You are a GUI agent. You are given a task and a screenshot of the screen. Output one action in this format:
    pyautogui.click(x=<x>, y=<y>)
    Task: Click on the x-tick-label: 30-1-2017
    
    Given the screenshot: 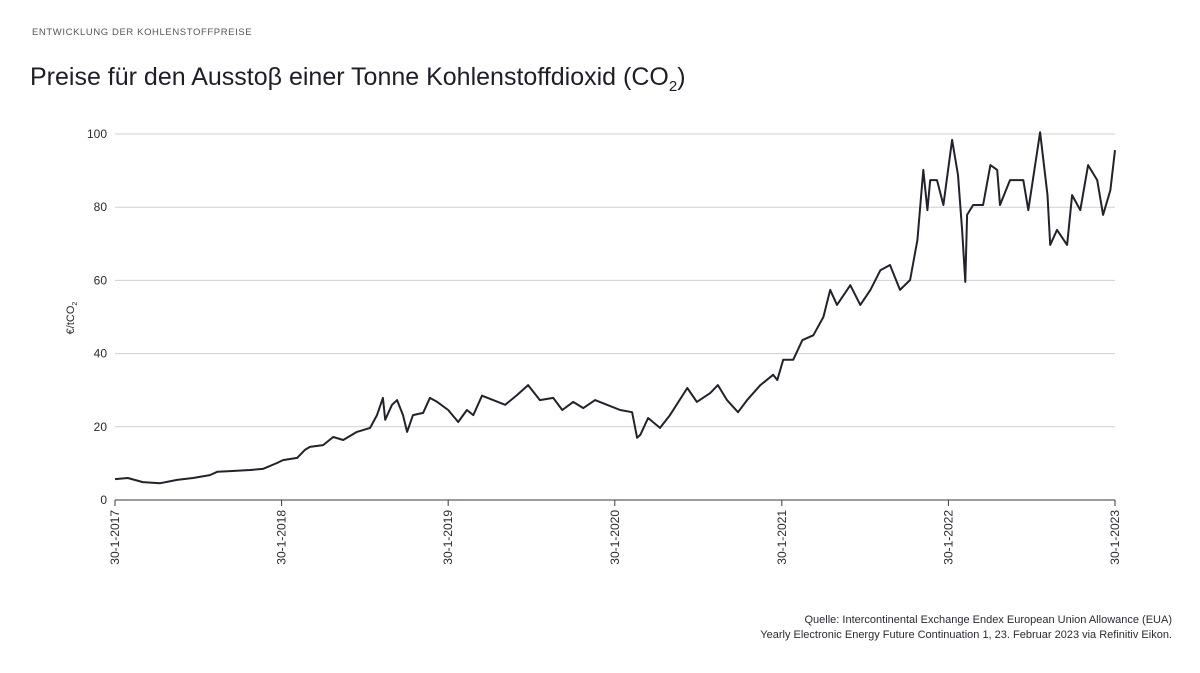 What is the action you would take?
    pyautogui.click(x=115, y=537)
    